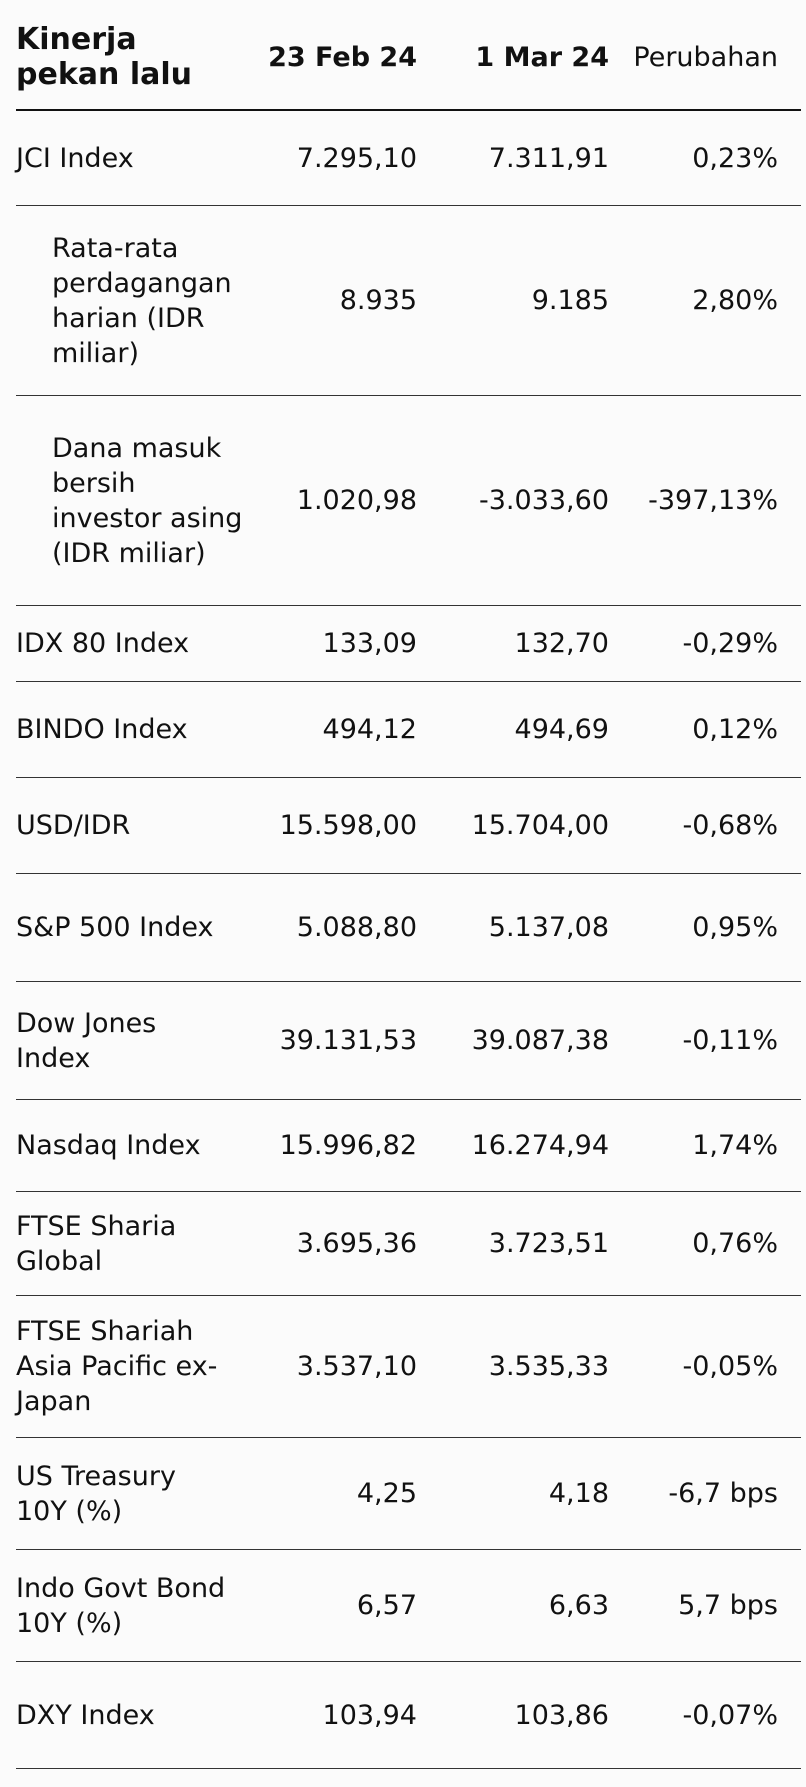 The width and height of the screenshot is (806, 1787). Describe the element at coordinates (117, 1366) in the screenshot. I see `row-label: FTSE Shariah Asia Pacific ex-Japan` at that location.